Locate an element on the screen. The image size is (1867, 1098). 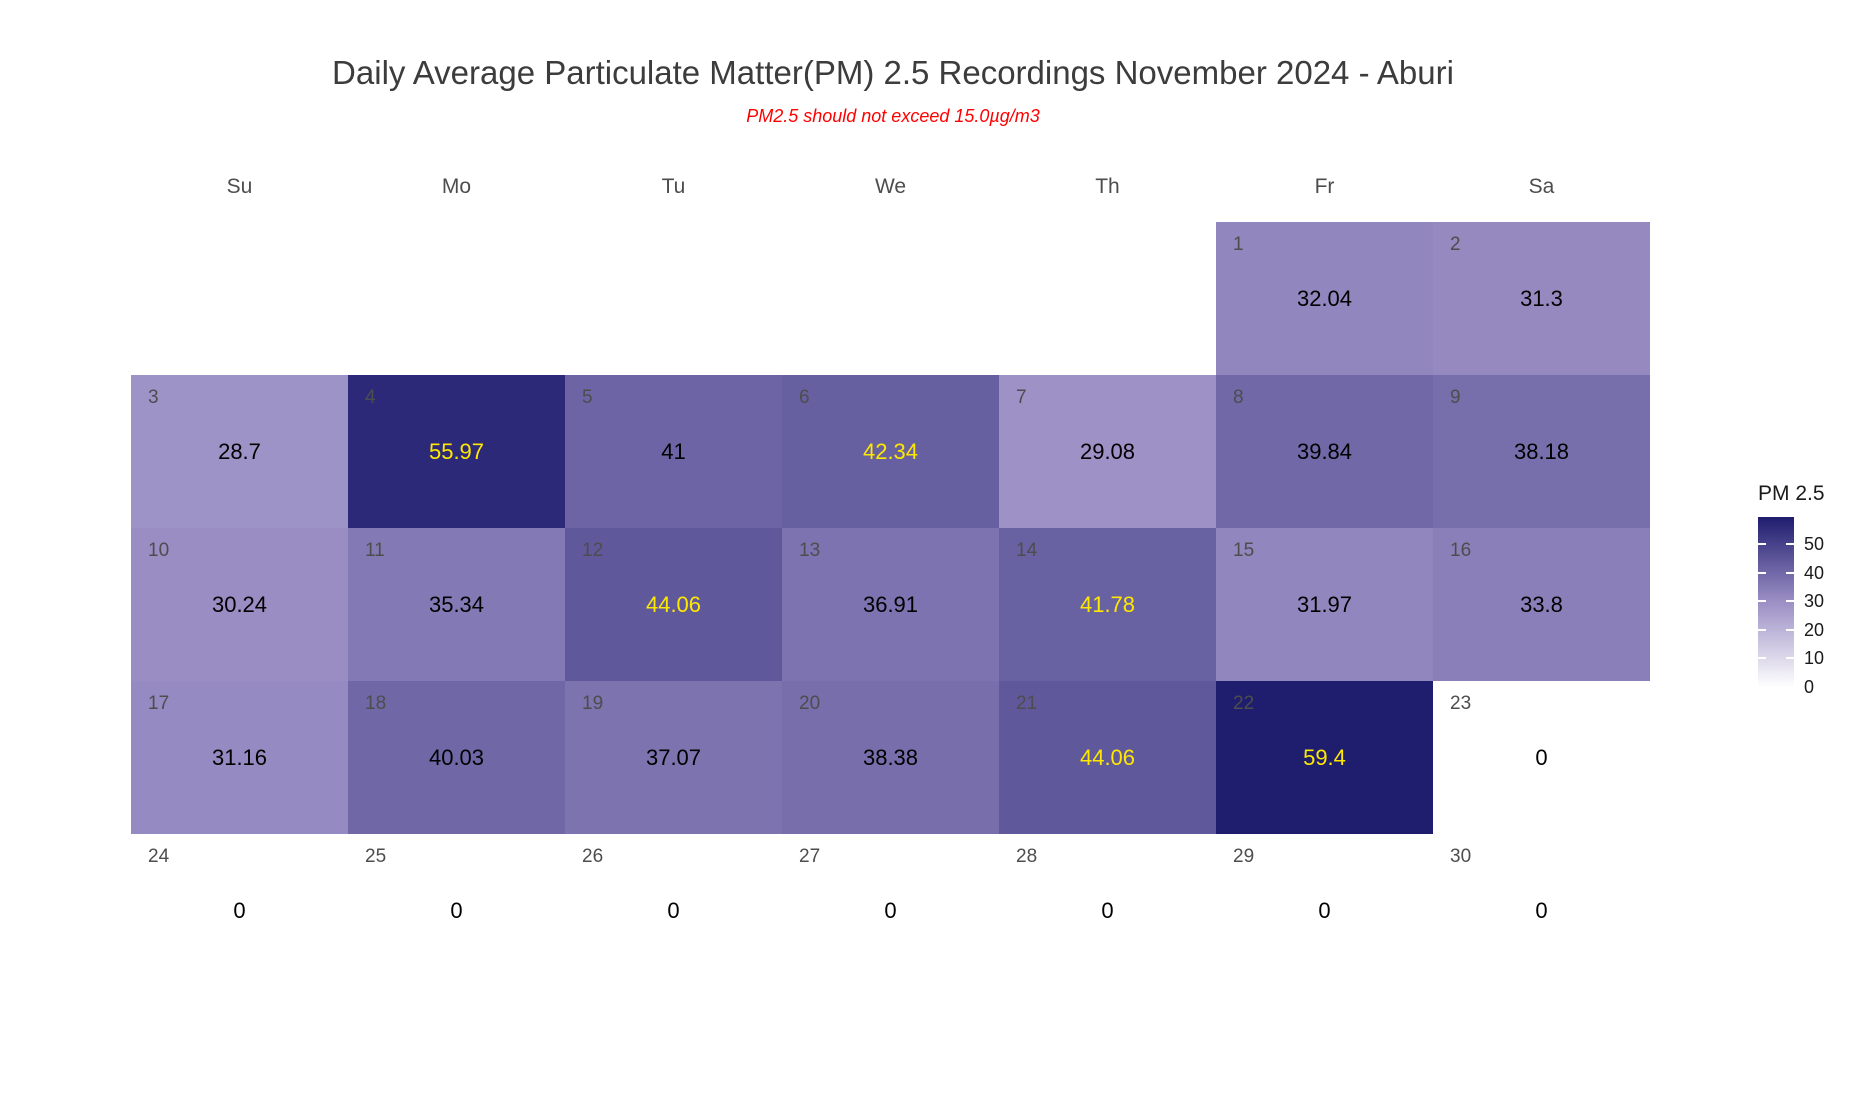
calendar-cell-day-5: 5 41 is located at coordinates (673, 451).